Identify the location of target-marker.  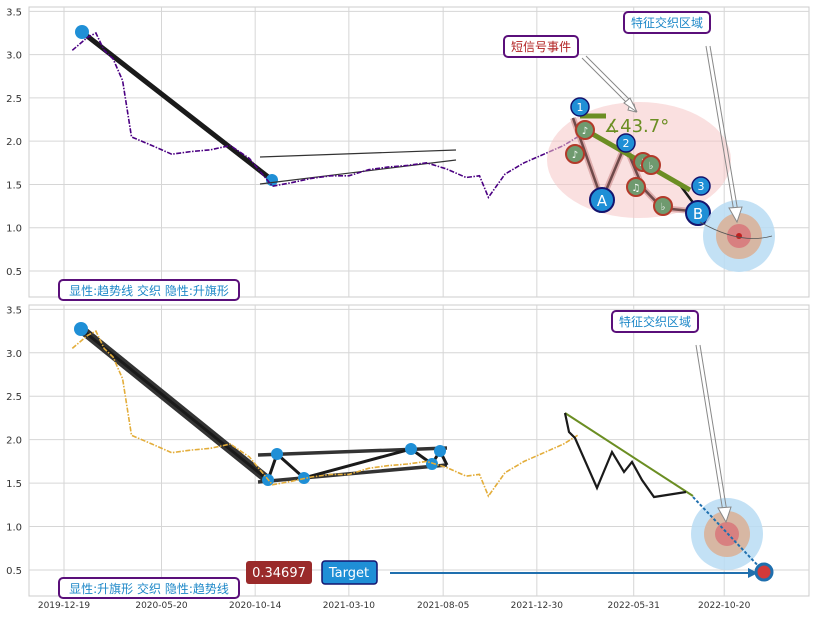
(764, 572).